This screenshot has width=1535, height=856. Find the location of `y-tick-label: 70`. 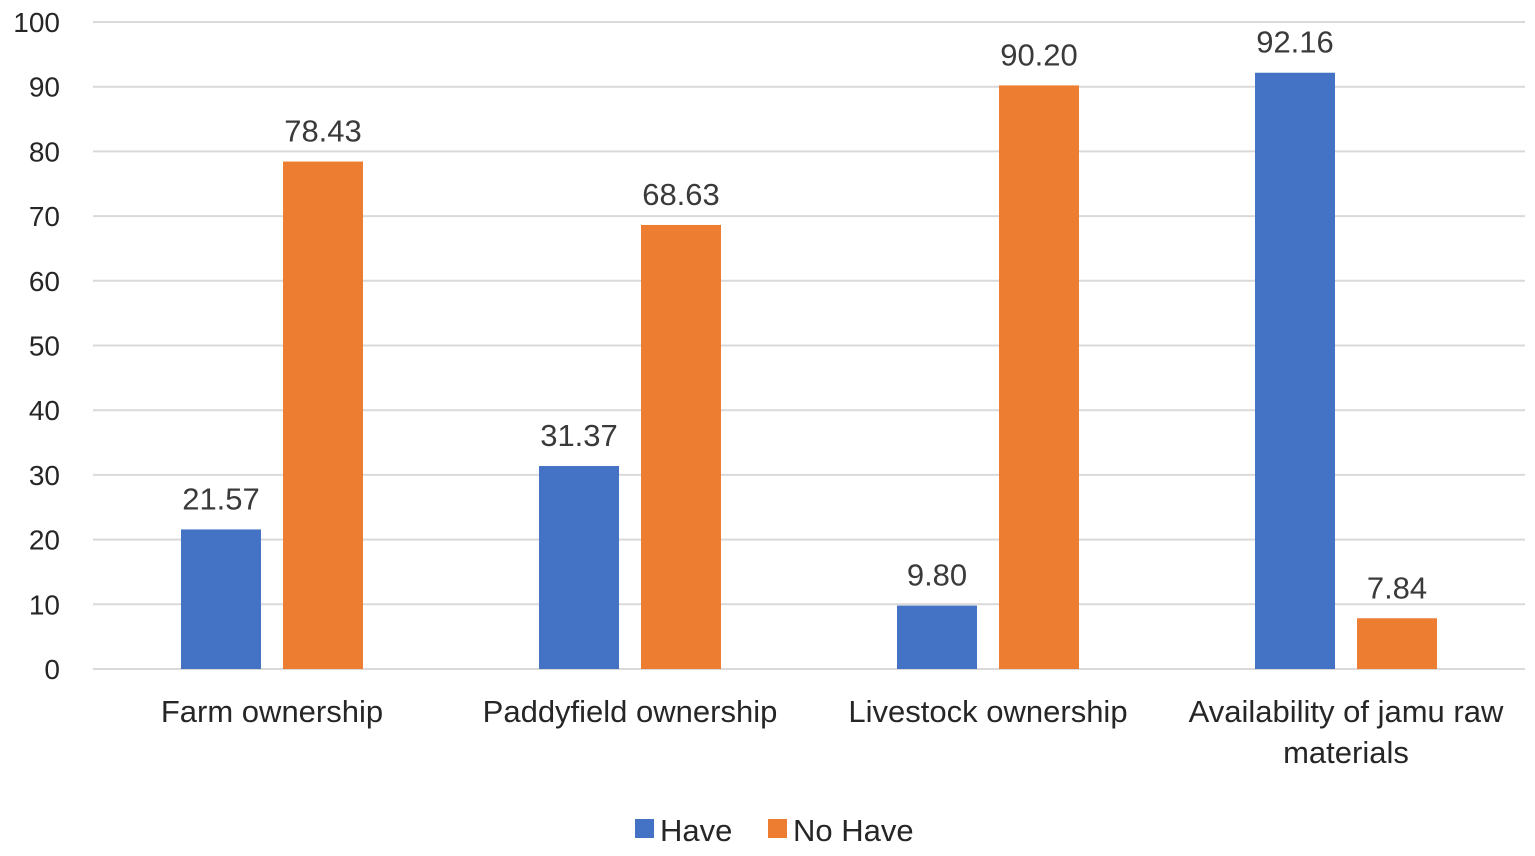

y-tick-label: 70 is located at coordinates (44, 216).